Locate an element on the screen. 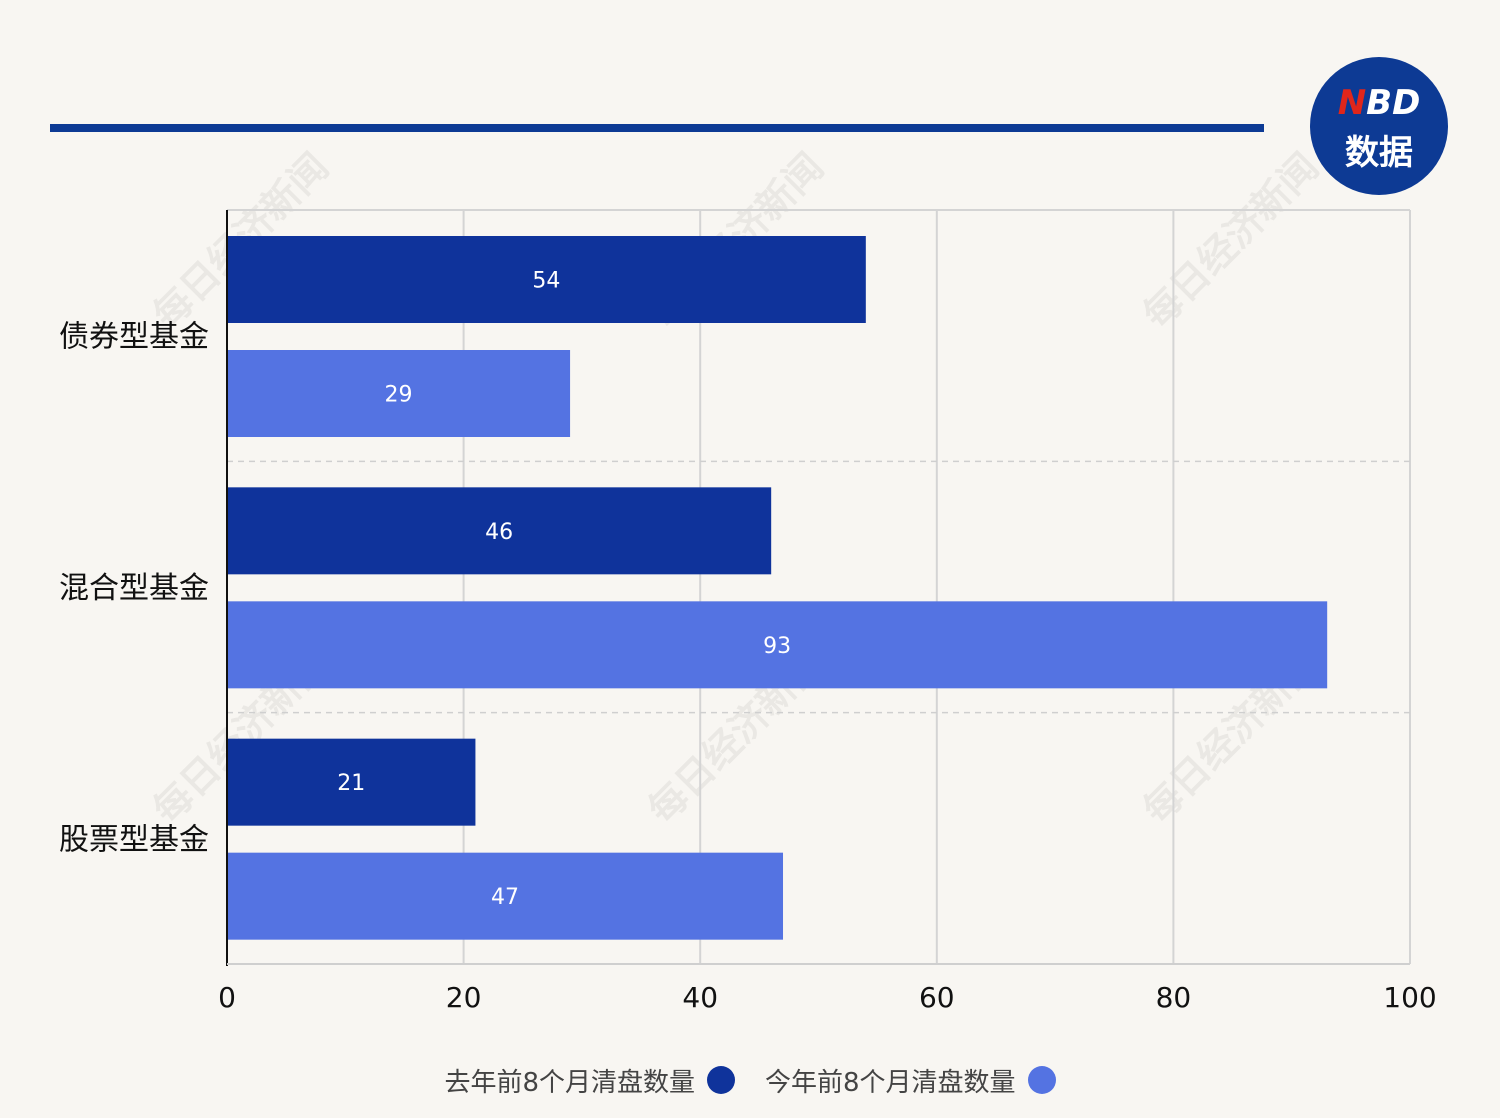 This screenshot has height=1118, width=1500. legend-swatch-last-year is located at coordinates (721, 1080).